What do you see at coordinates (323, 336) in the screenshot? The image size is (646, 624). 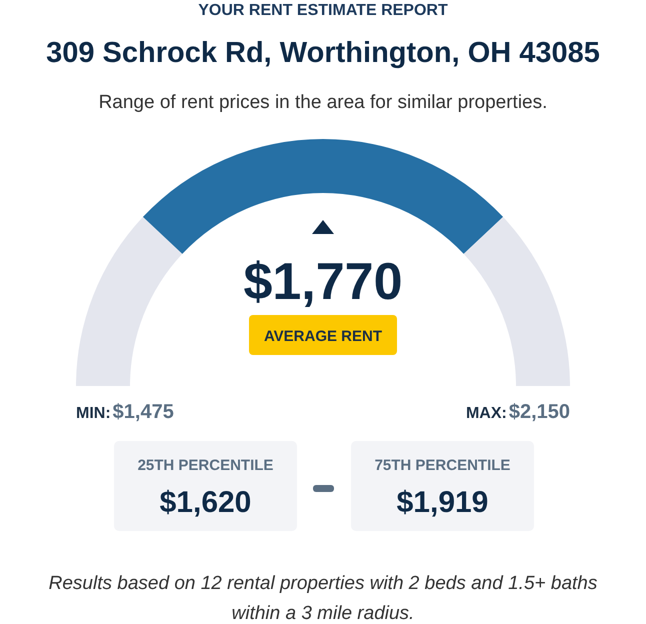 I see `text: AVERAGE RENT` at bounding box center [323, 336].